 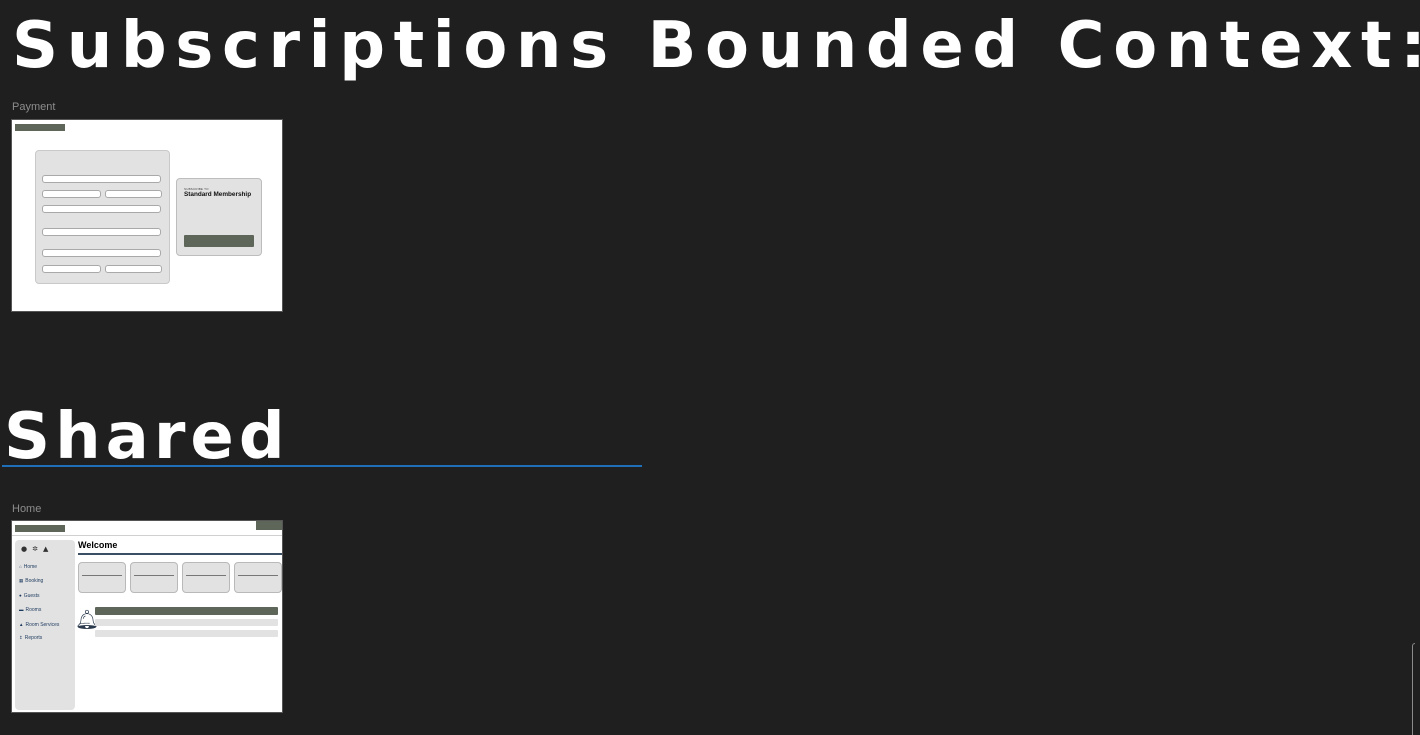 I want to click on payment-frame-label: Payment, so click(x=34, y=107).